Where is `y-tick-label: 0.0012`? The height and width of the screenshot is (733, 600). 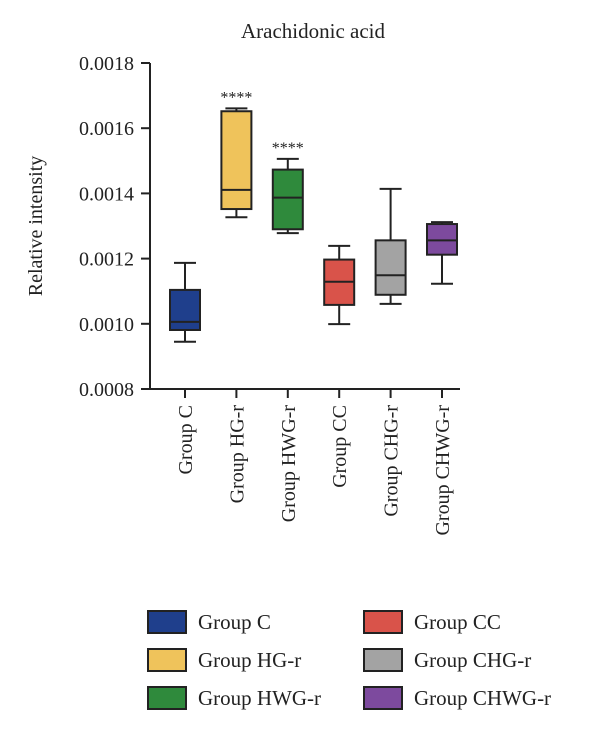 y-tick-label: 0.0012 is located at coordinates (106, 260).